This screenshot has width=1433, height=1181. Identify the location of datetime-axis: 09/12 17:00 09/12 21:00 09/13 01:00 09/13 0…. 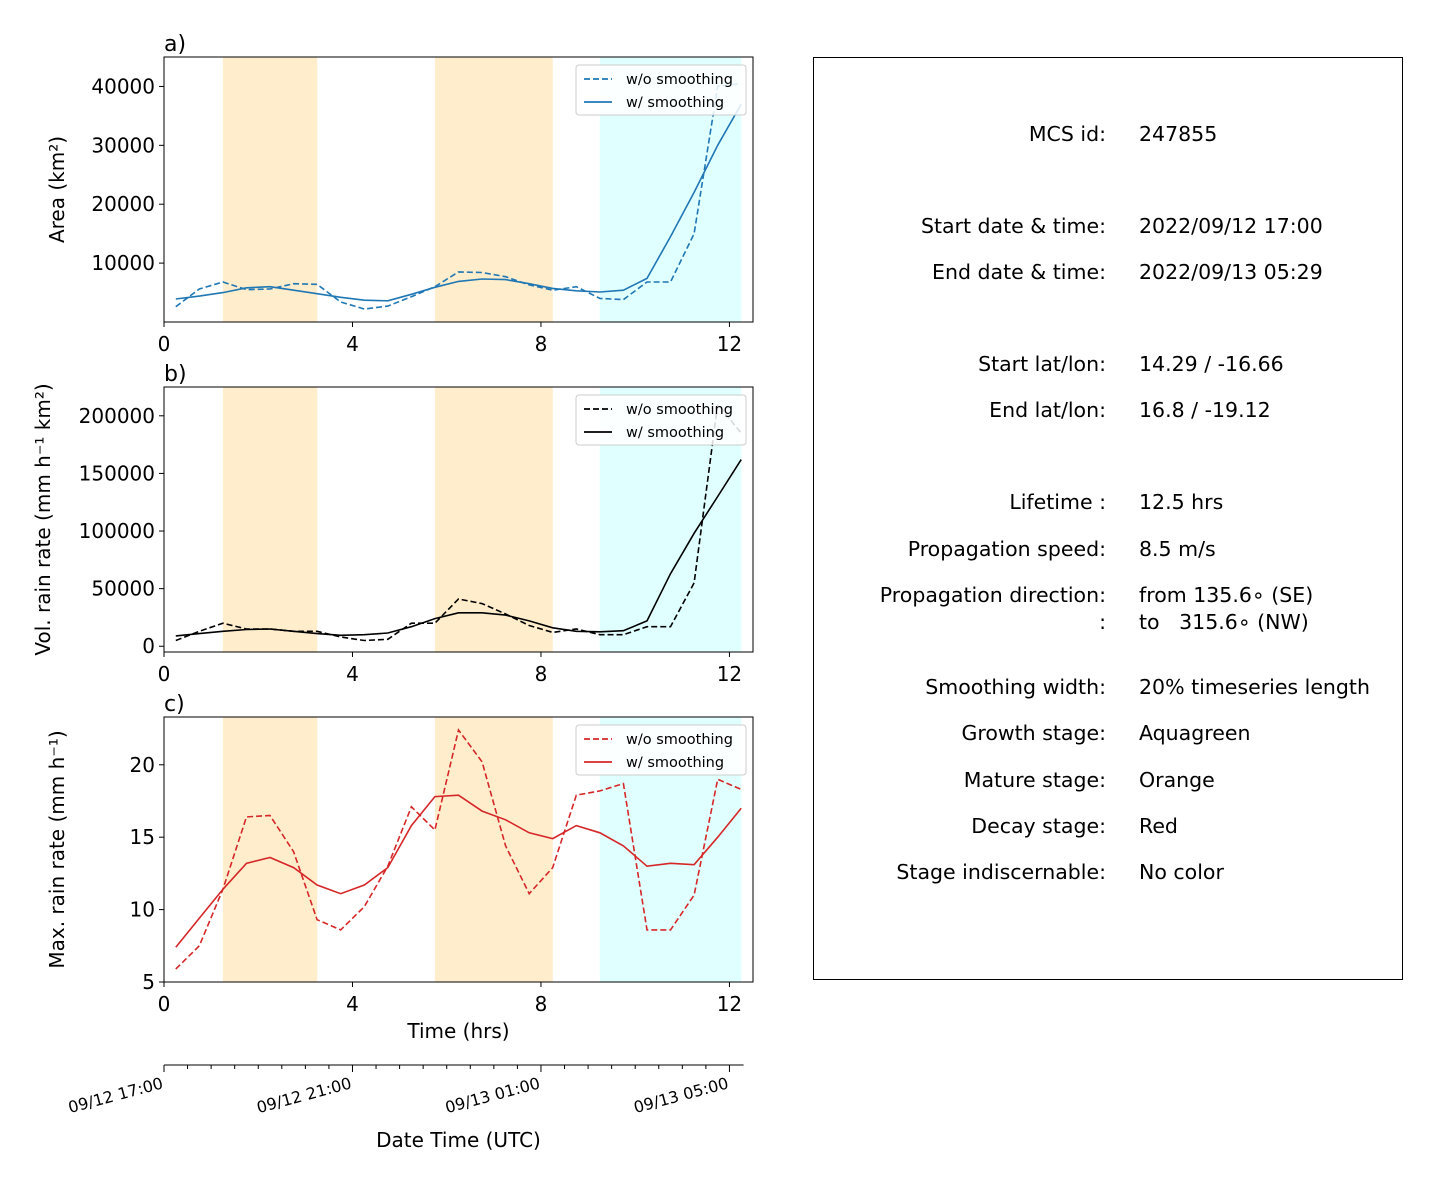
(405, 1108).